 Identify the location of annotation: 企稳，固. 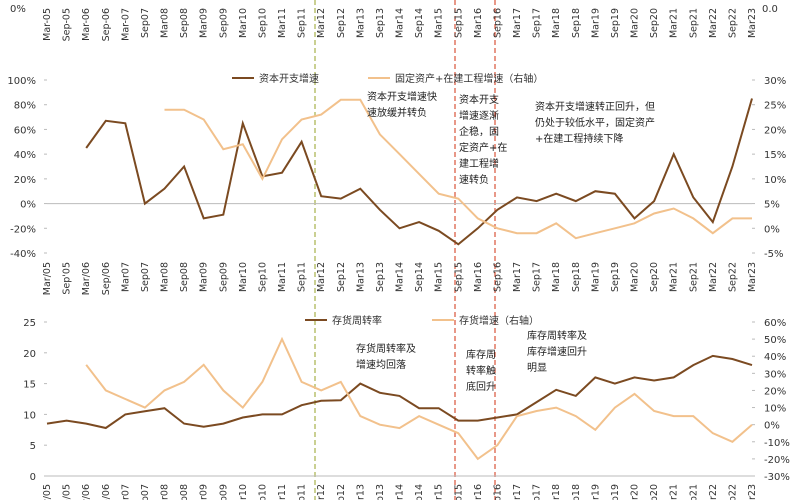
(479, 131).